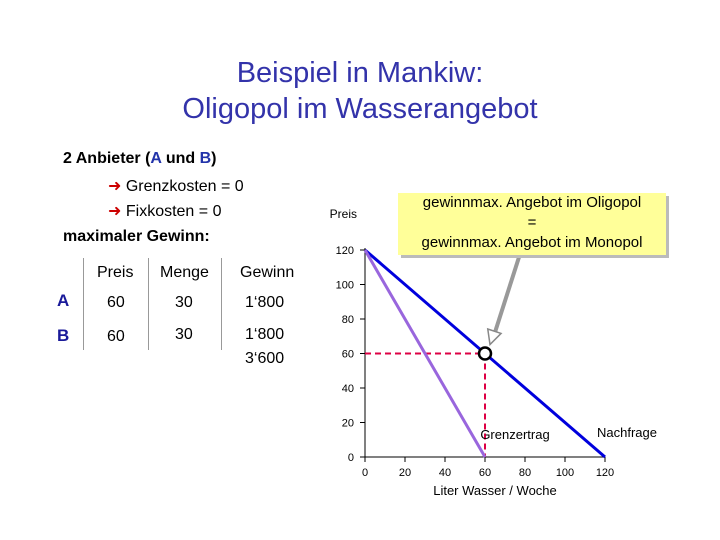  Describe the element at coordinates (605, 473) in the screenshot. I see `x-tick-label: 120` at that location.